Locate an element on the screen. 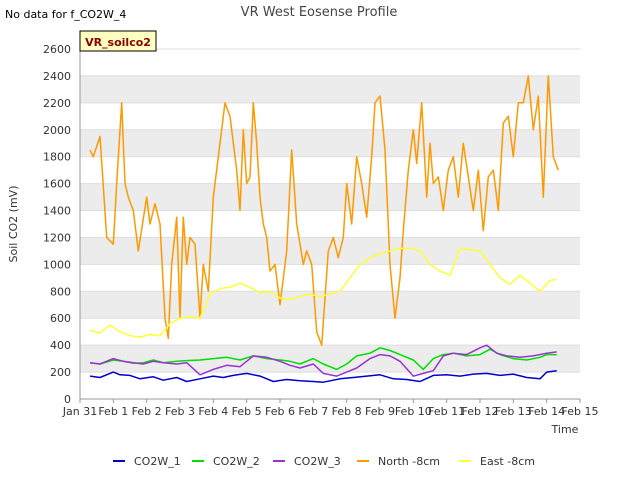 The width and height of the screenshot is (640, 480). site-badge-label: VR_soilco2 is located at coordinates (118, 42).